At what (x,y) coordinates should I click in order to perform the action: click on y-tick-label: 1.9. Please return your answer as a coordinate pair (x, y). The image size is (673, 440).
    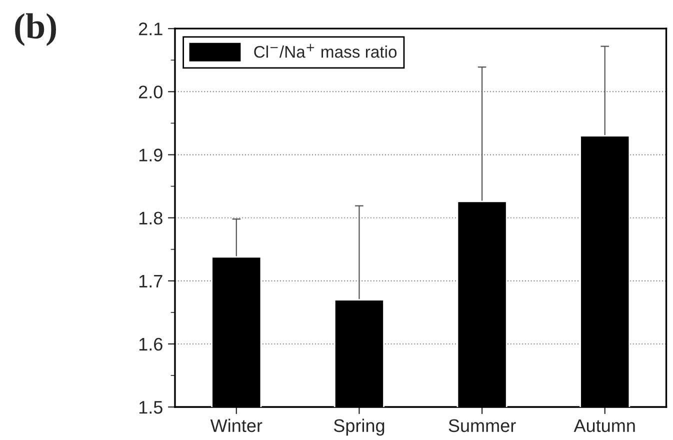
    Looking at the image, I should click on (150, 155).